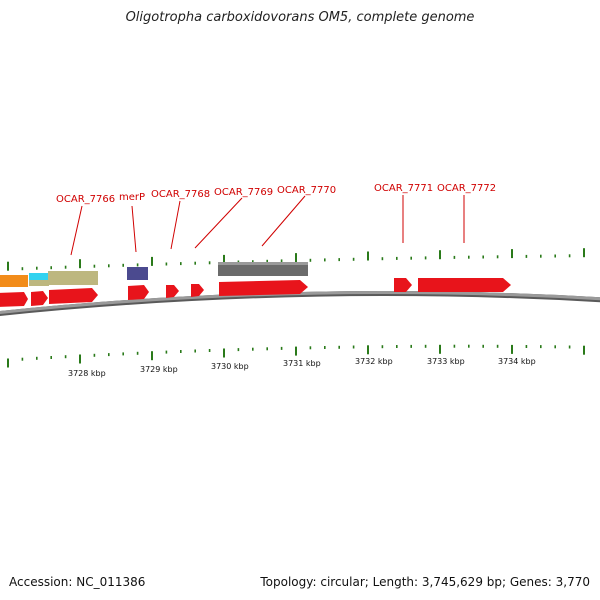  What do you see at coordinates (39, 283) in the screenshot?
I see `feature-khaki-block-small` at bounding box center [39, 283].